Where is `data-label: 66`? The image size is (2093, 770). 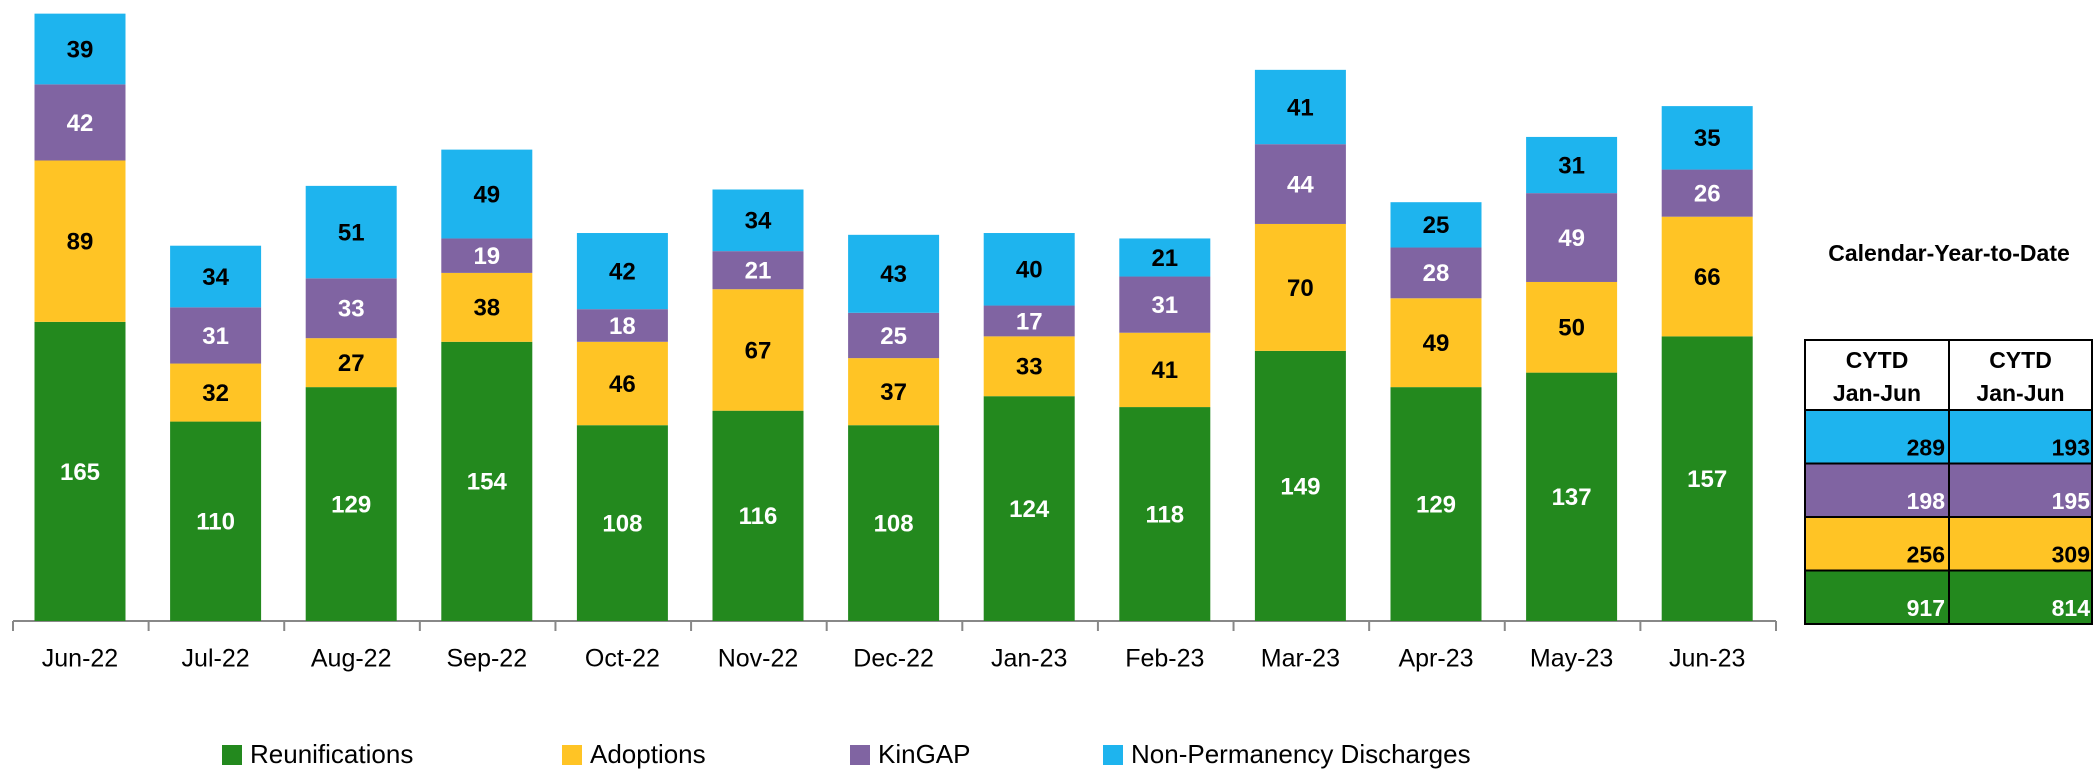
data-label: 66 is located at coordinates (1707, 277).